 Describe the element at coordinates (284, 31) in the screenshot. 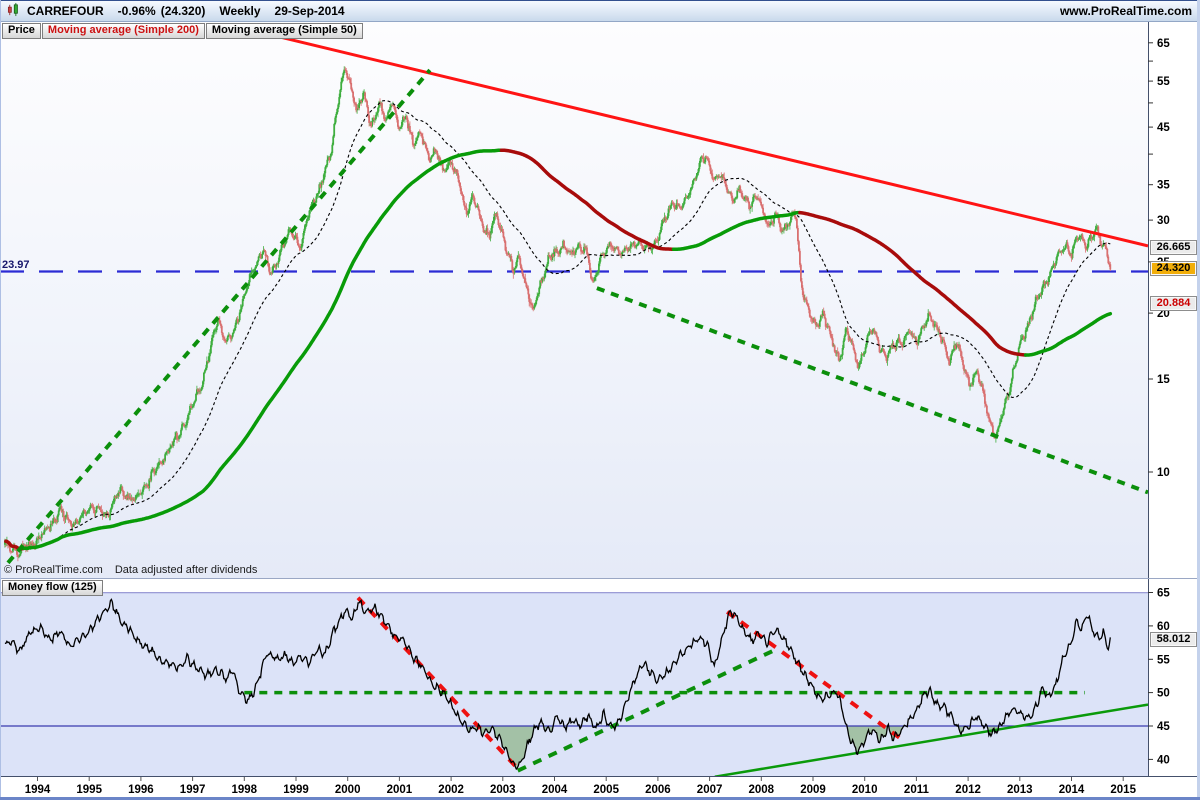

I see `tab-moving-average-50: Moving average (Simple 50)` at that location.